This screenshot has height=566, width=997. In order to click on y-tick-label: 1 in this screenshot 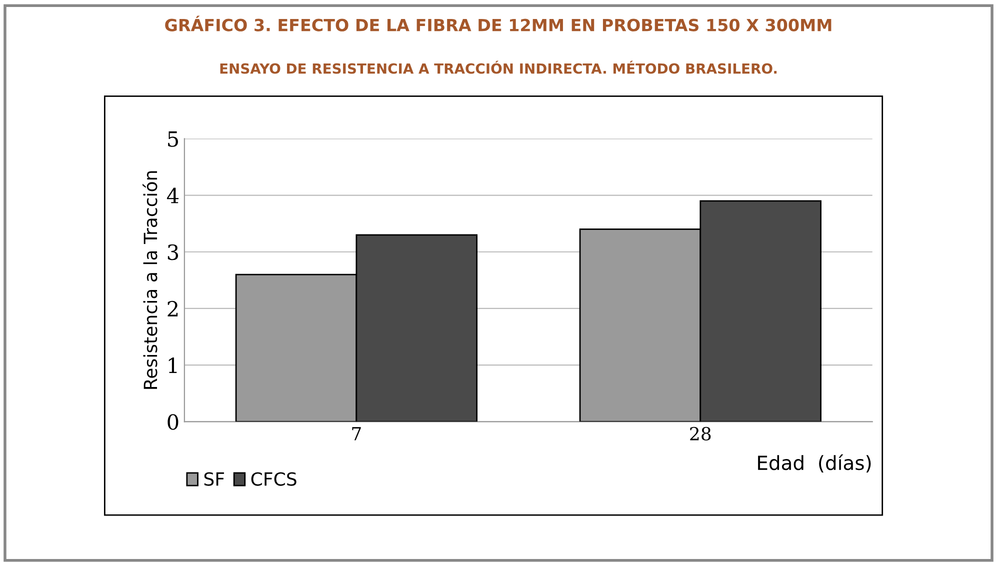, I will do `click(172, 365)`.